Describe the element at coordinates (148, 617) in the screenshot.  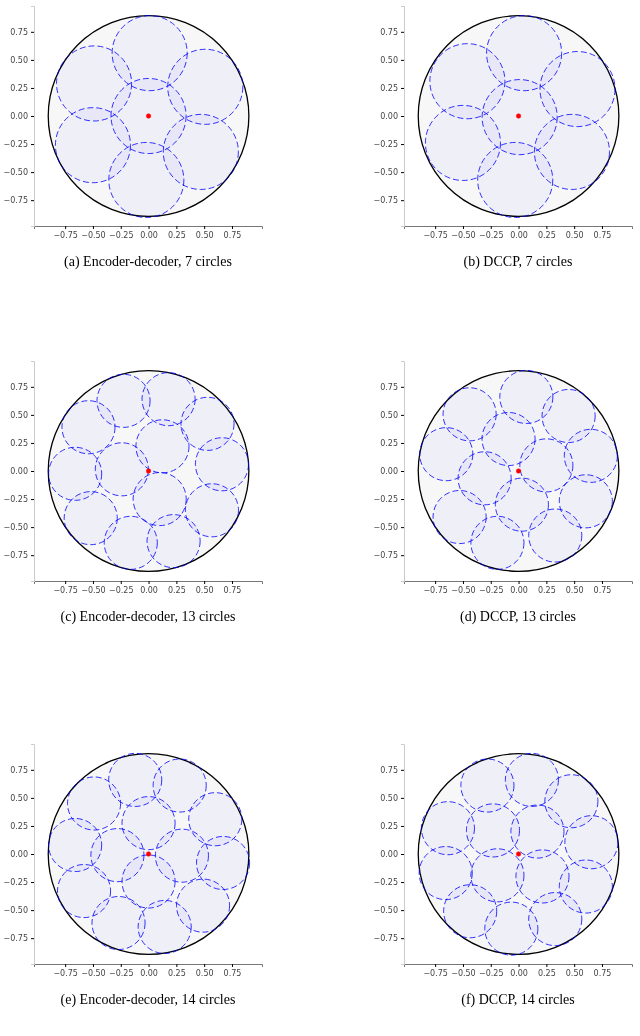
I see `text: (c) Encoder-decoder, 13 circles` at that location.